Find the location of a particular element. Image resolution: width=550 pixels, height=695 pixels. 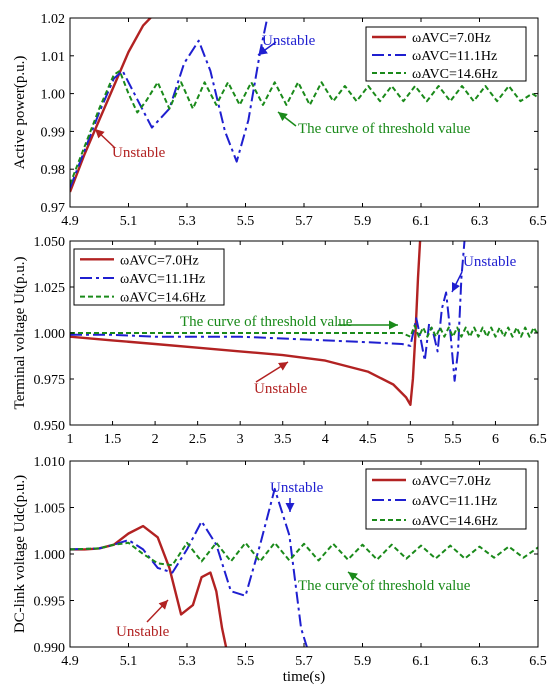

x-tick-label: 2 is located at coordinates (155, 439).